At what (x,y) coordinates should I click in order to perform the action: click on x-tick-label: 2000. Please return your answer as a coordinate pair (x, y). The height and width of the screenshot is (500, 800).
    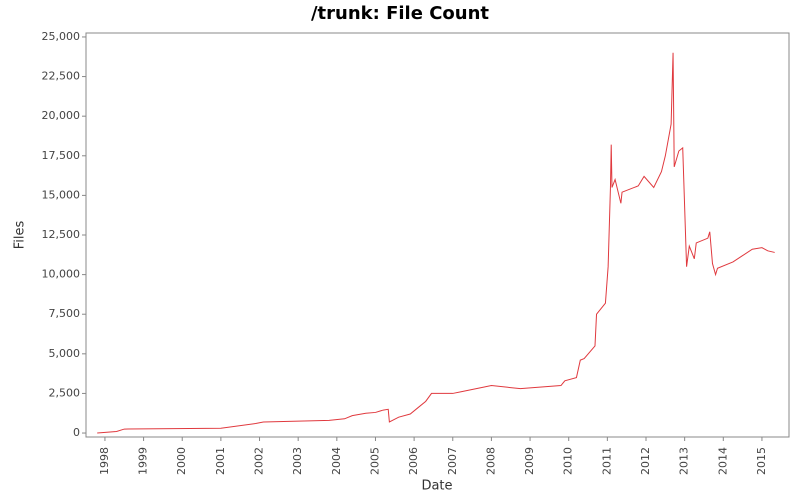
    Looking at the image, I should click on (181, 461).